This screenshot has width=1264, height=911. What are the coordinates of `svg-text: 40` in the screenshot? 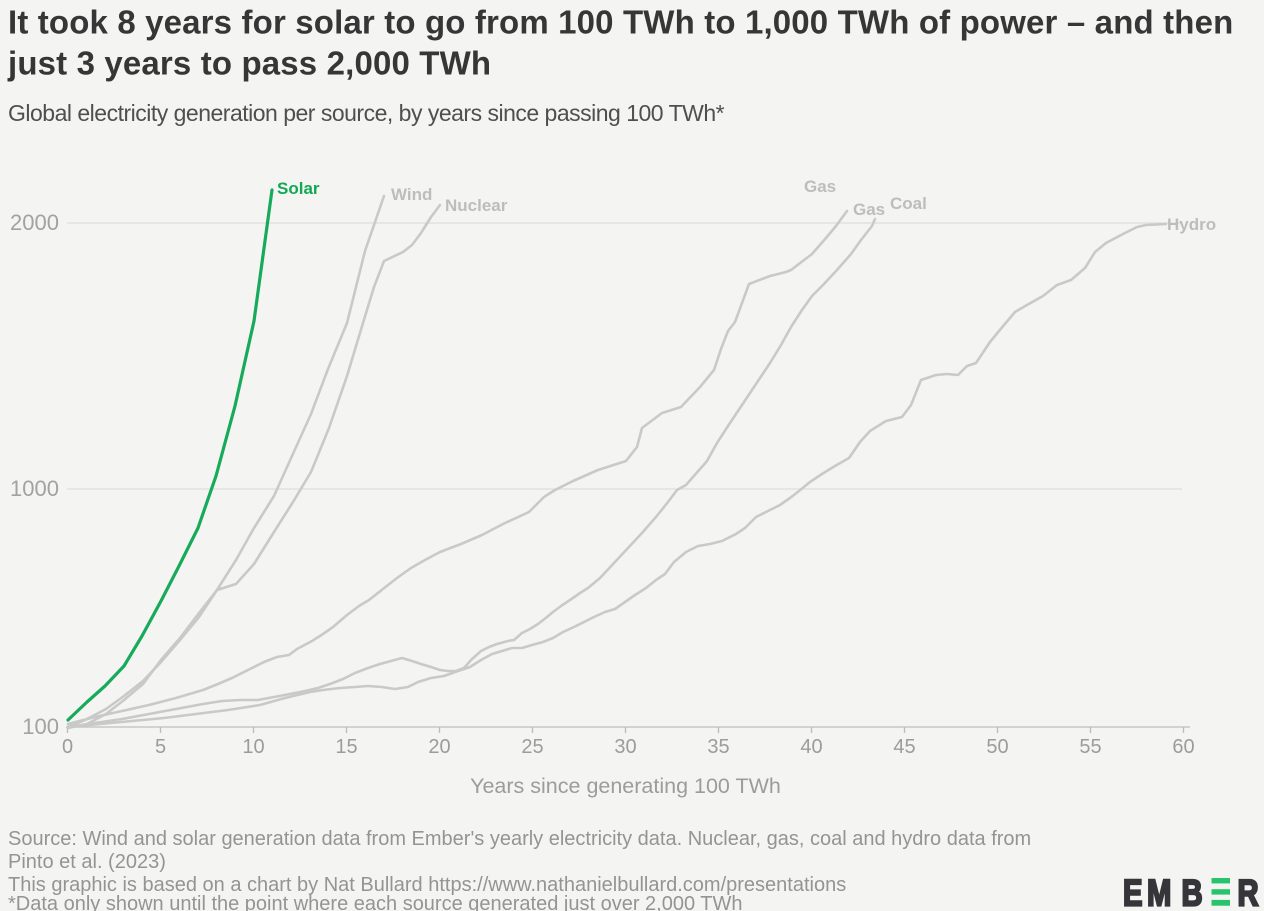 It's located at (811, 747).